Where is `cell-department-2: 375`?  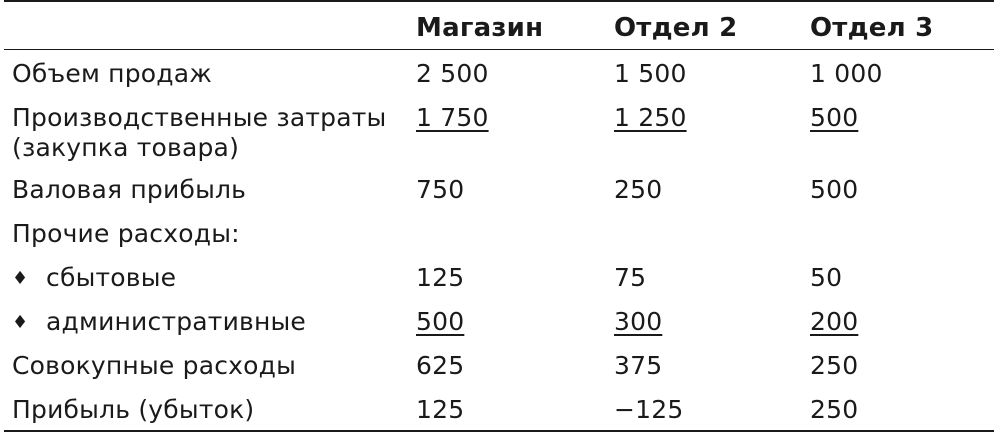 cell-department-2: 375 is located at coordinates (638, 365).